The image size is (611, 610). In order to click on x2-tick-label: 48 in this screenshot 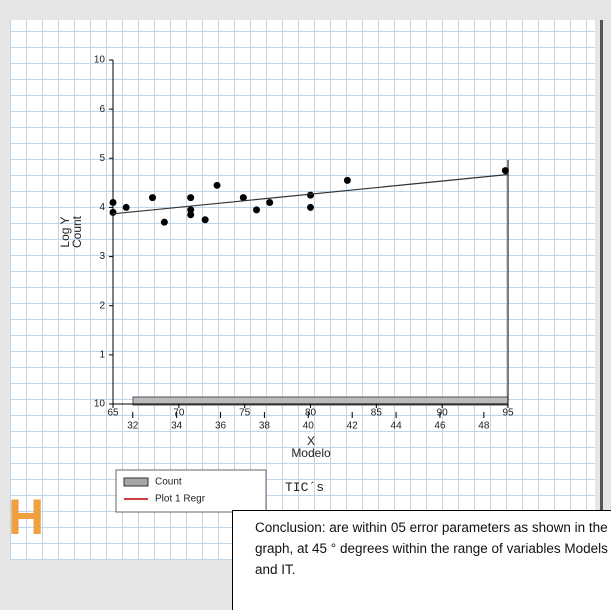, I will do `click(484, 426)`.